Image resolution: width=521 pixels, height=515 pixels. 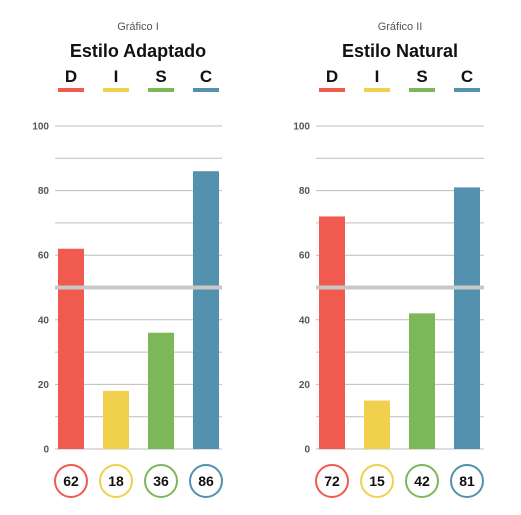 I want to click on chart-2-value-label-i: 15, so click(x=377, y=481).